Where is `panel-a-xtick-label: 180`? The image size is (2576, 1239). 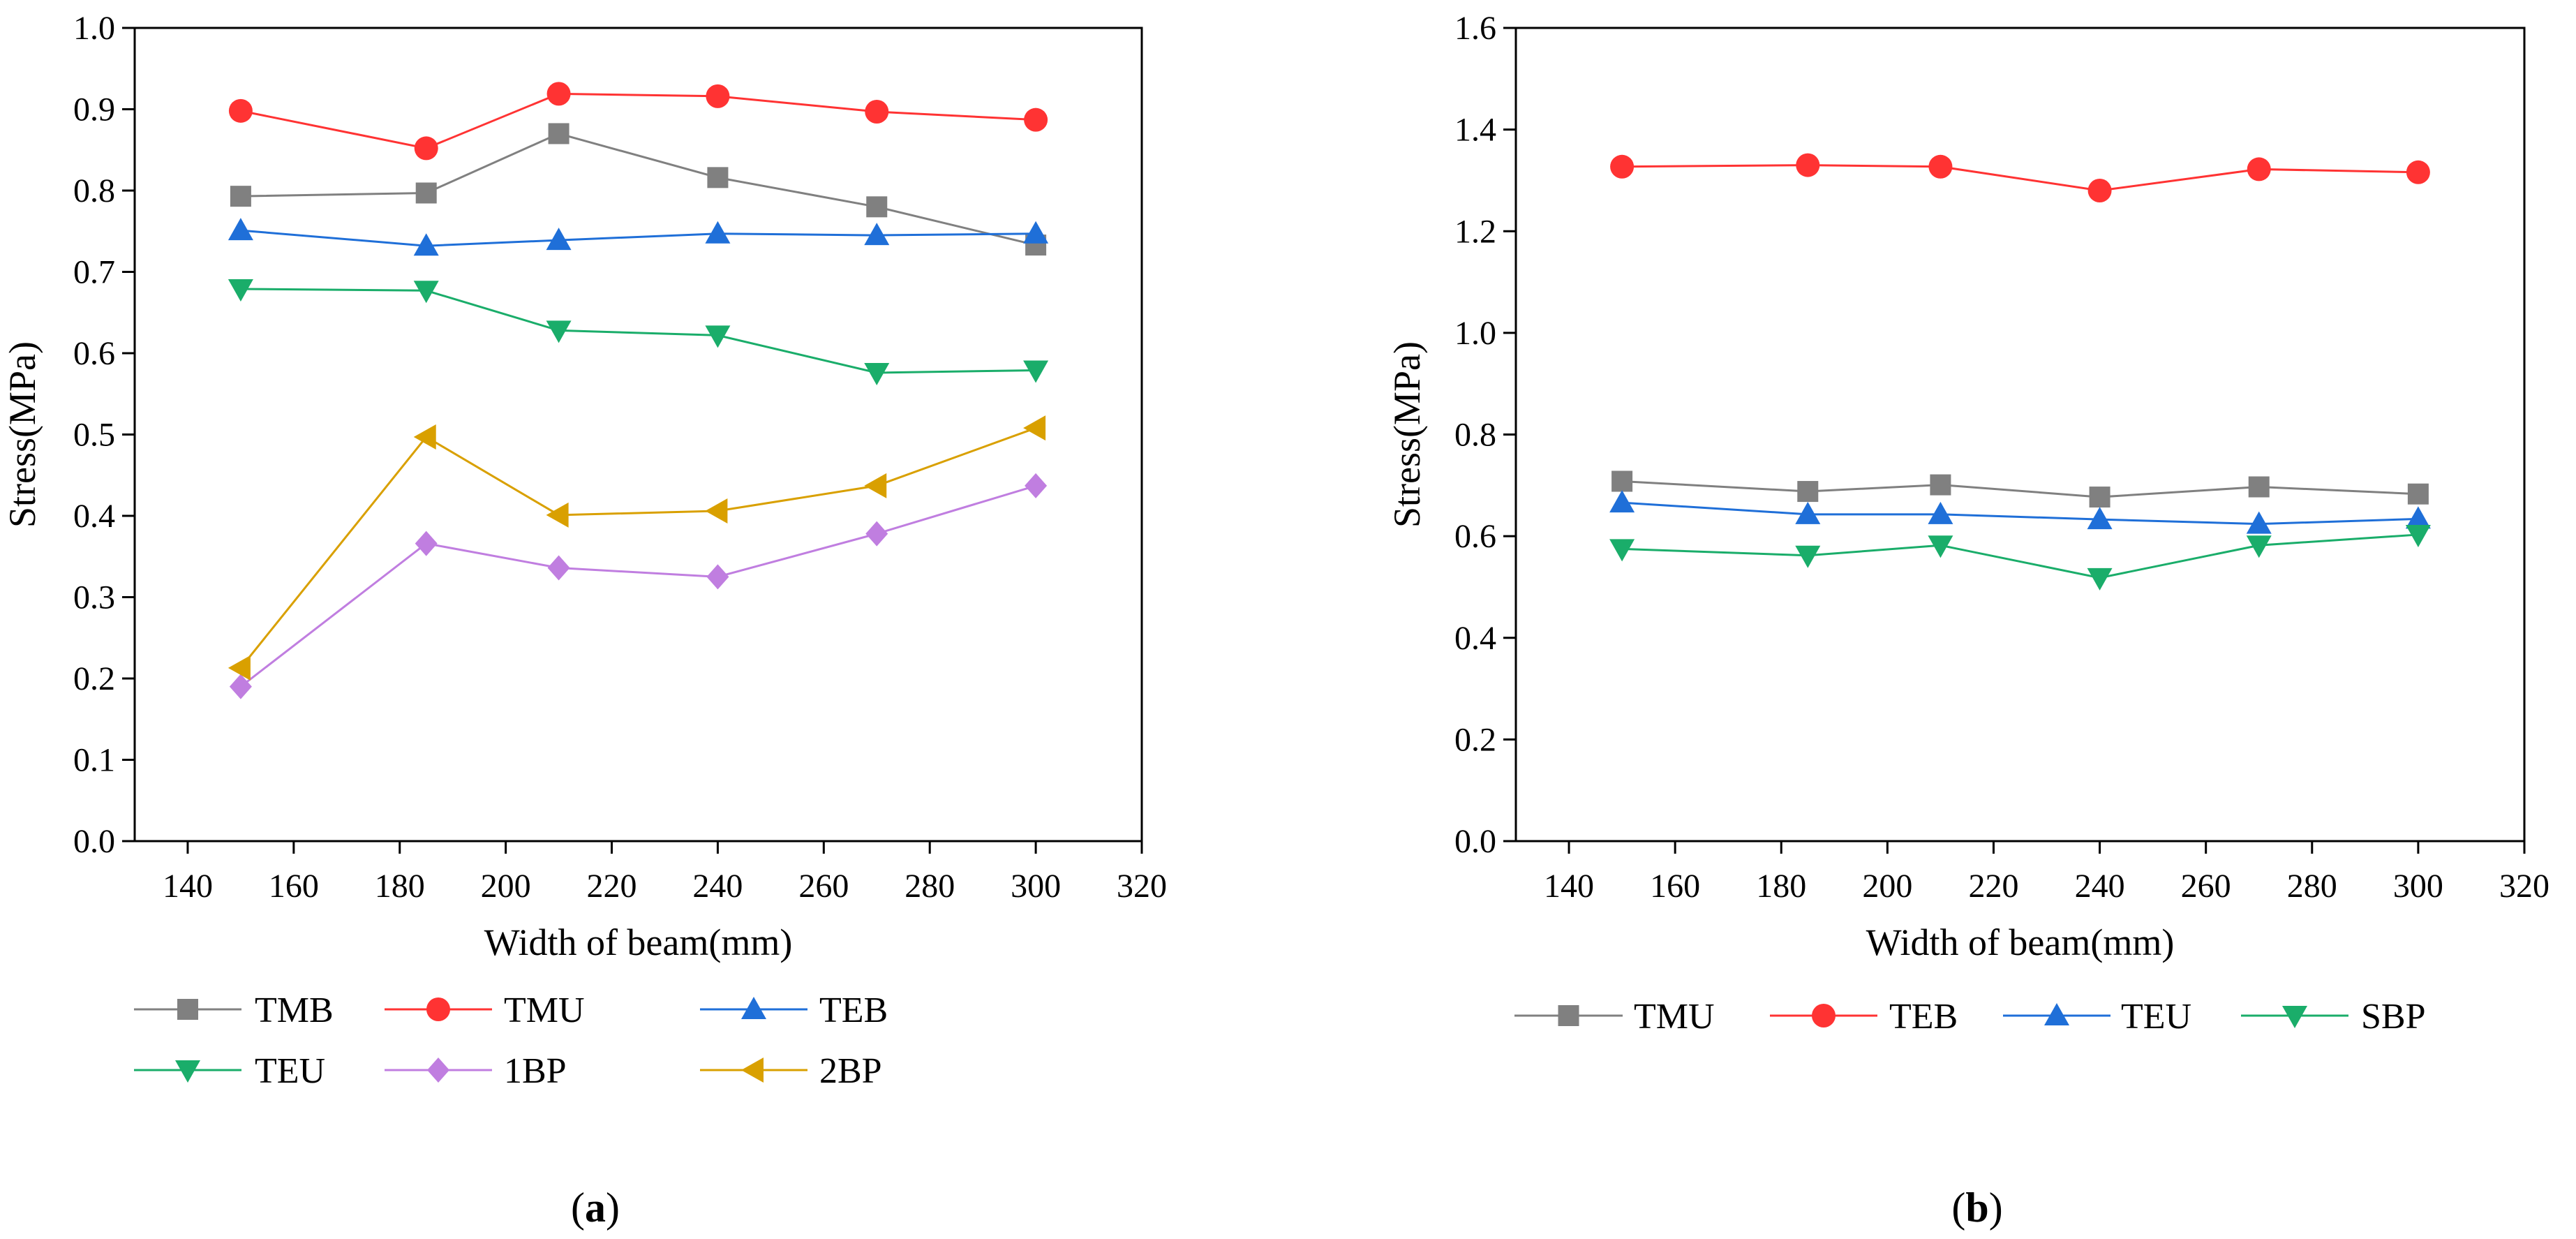
panel-a-xtick-label: 180 is located at coordinates (400, 887).